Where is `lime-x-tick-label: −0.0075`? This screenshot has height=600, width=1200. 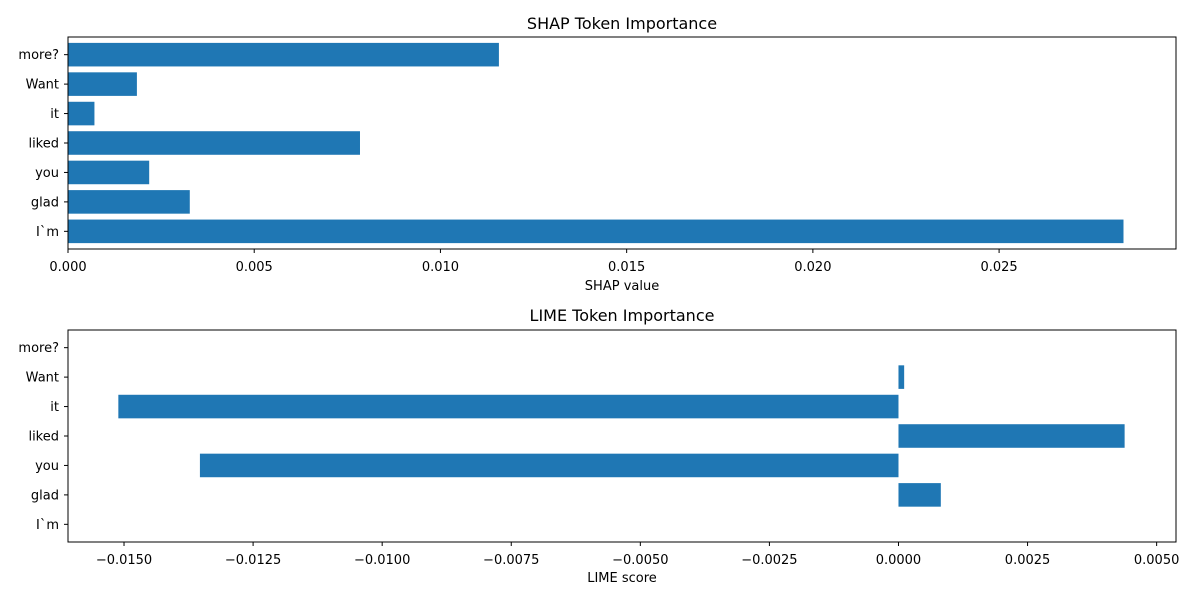
lime-x-tick-label: −0.0075 is located at coordinates (511, 560).